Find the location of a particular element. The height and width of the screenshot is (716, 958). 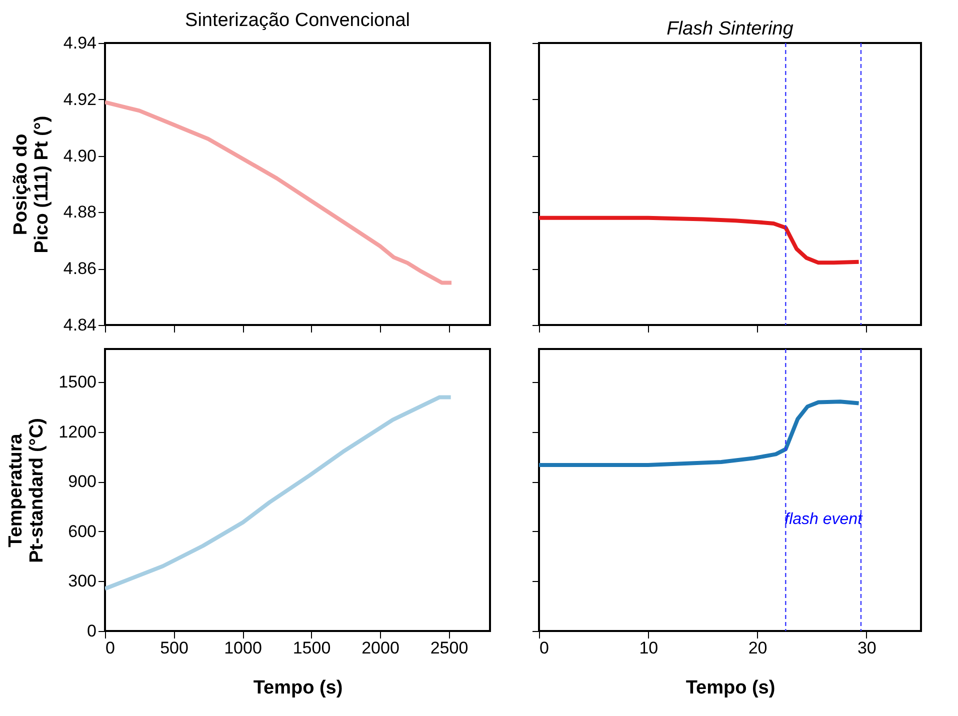

text: Pt-standard (°C) is located at coordinates (37, 490).